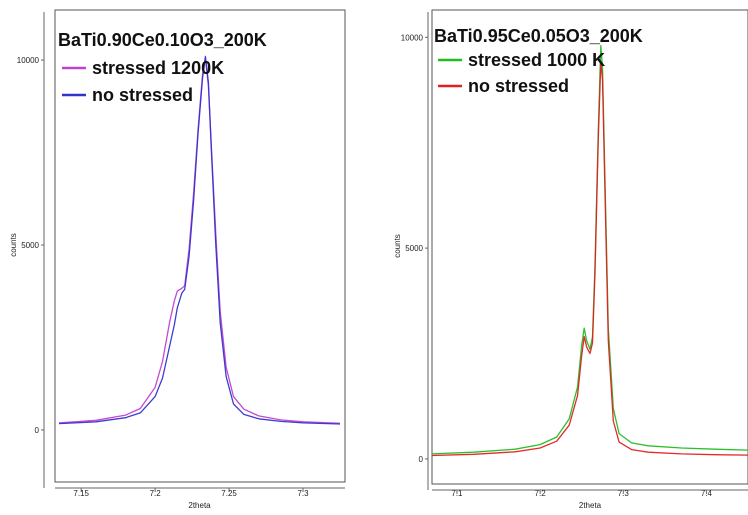  I want to click on x-tick-label: 7.25, so click(229, 493).